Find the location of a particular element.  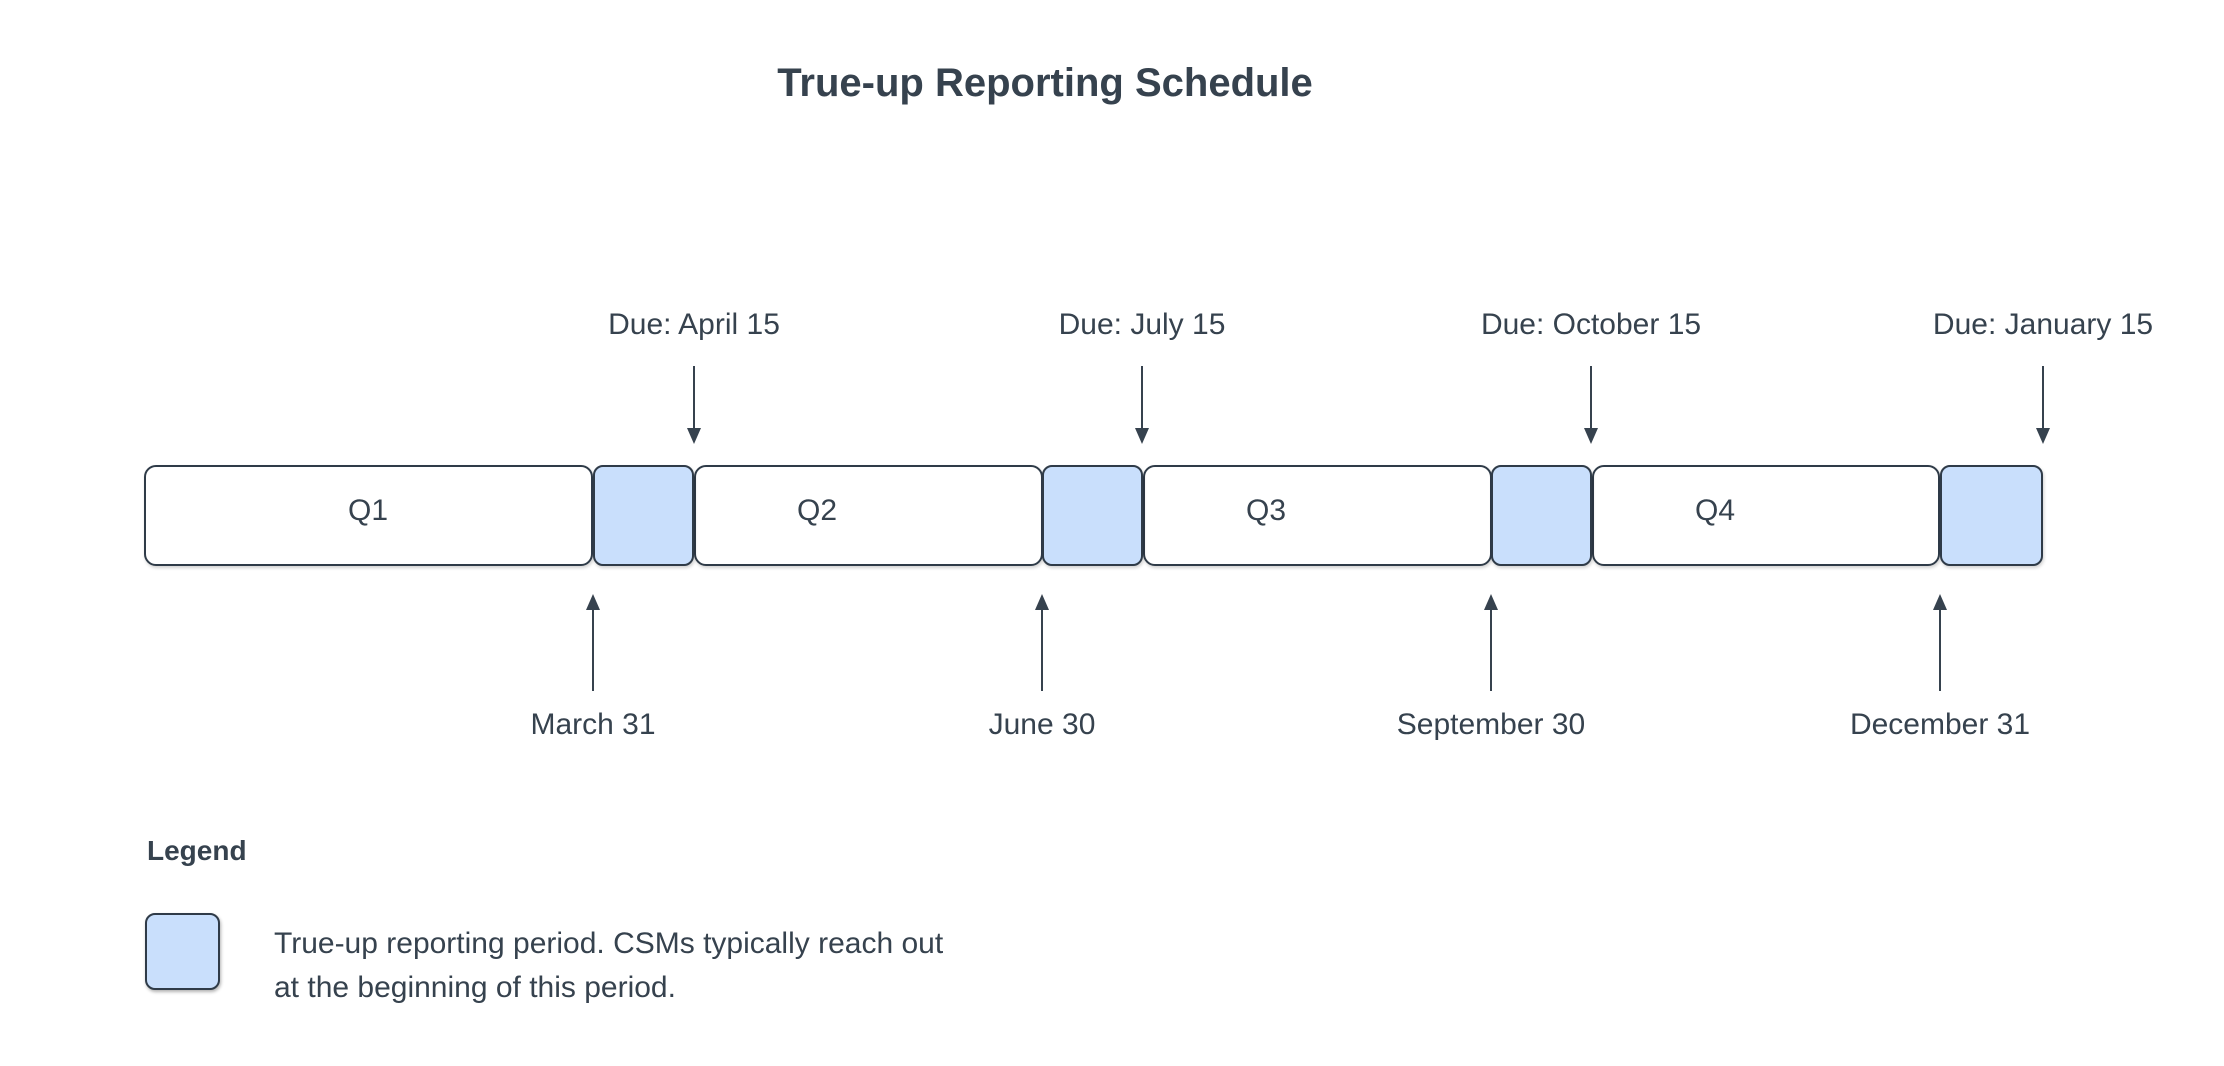

quarter-box-q3 is located at coordinates (1317, 515).